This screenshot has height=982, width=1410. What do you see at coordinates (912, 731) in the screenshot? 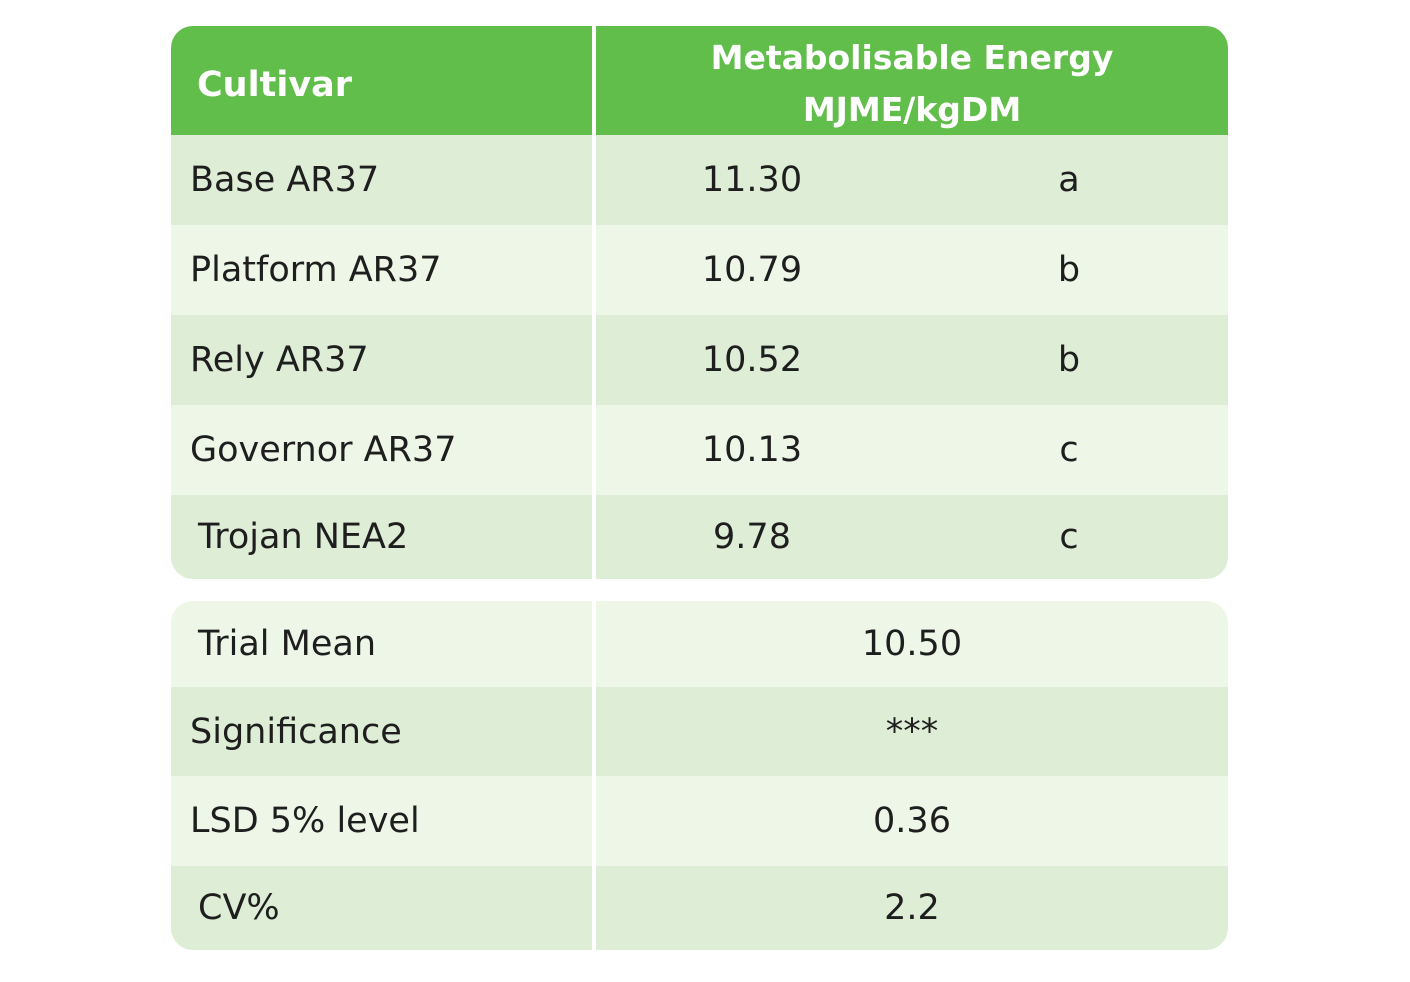
I see `stat-value: ***` at bounding box center [912, 731].